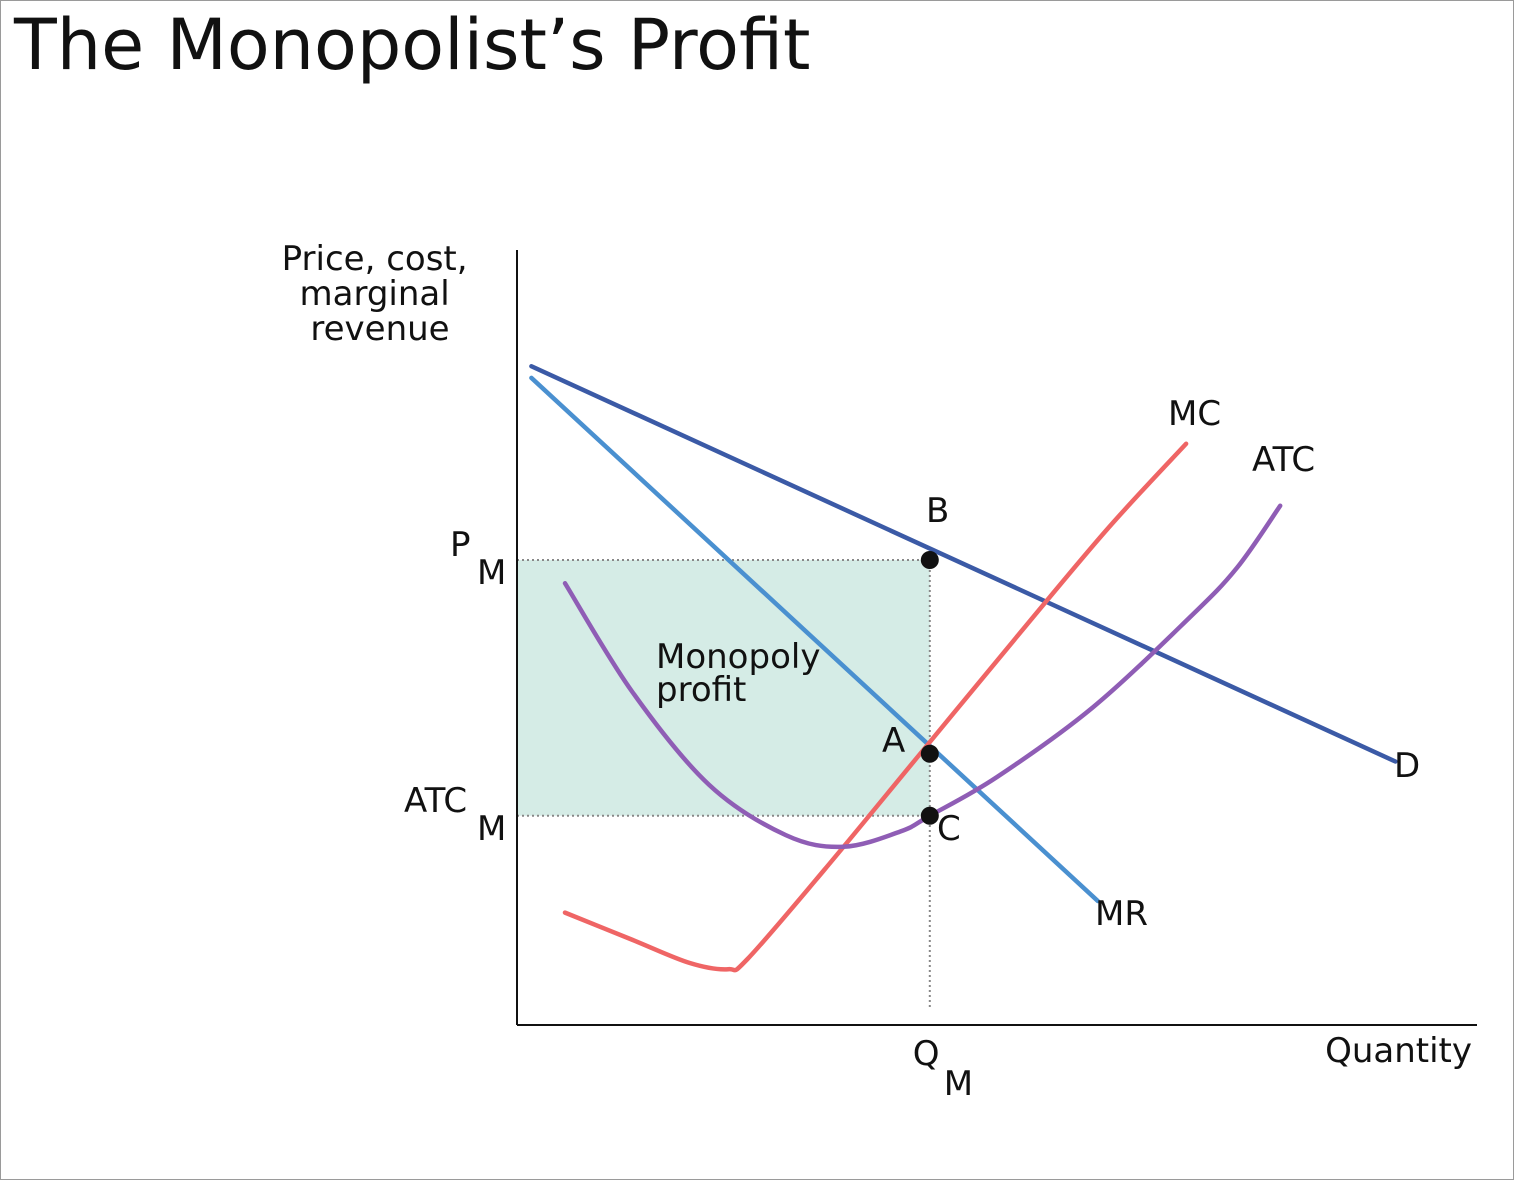  I want to click on point-c-marker, so click(929, 815).